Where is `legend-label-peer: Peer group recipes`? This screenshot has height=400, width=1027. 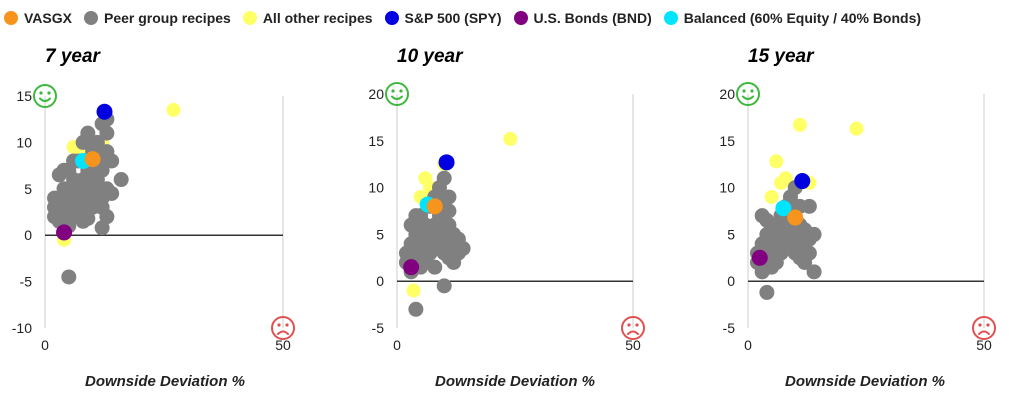
legend-label-peer: Peer group recipes is located at coordinates (167, 18).